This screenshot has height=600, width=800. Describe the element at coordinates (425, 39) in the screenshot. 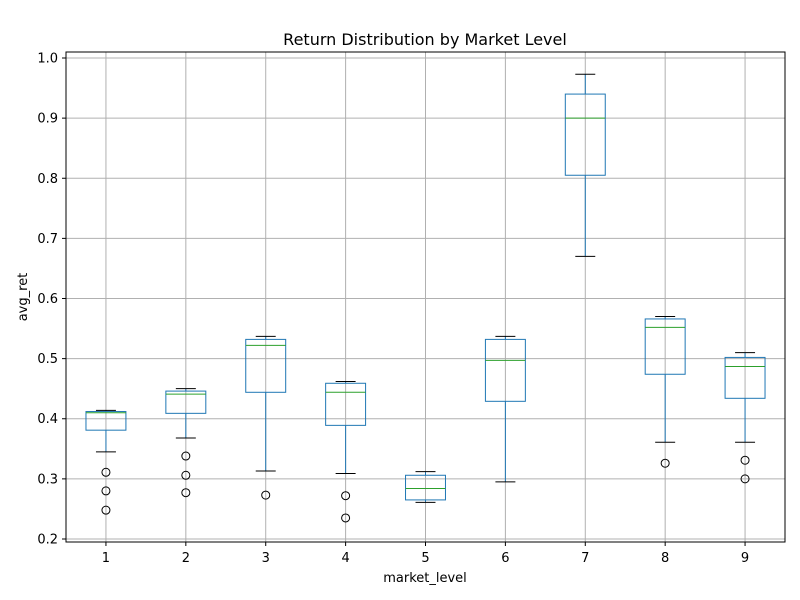

I see `chart-title: Return Distribution by Market Level` at that location.